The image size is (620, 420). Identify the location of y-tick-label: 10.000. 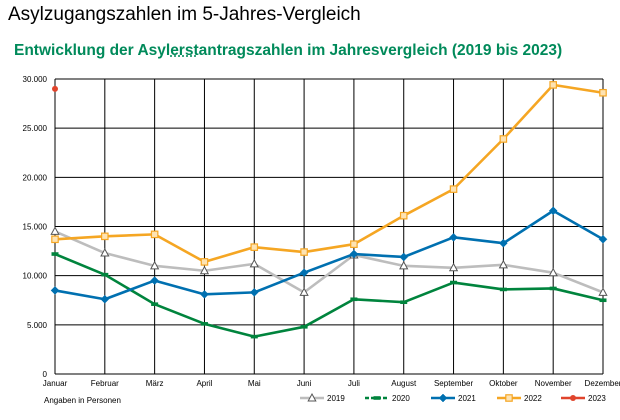
(35, 276).